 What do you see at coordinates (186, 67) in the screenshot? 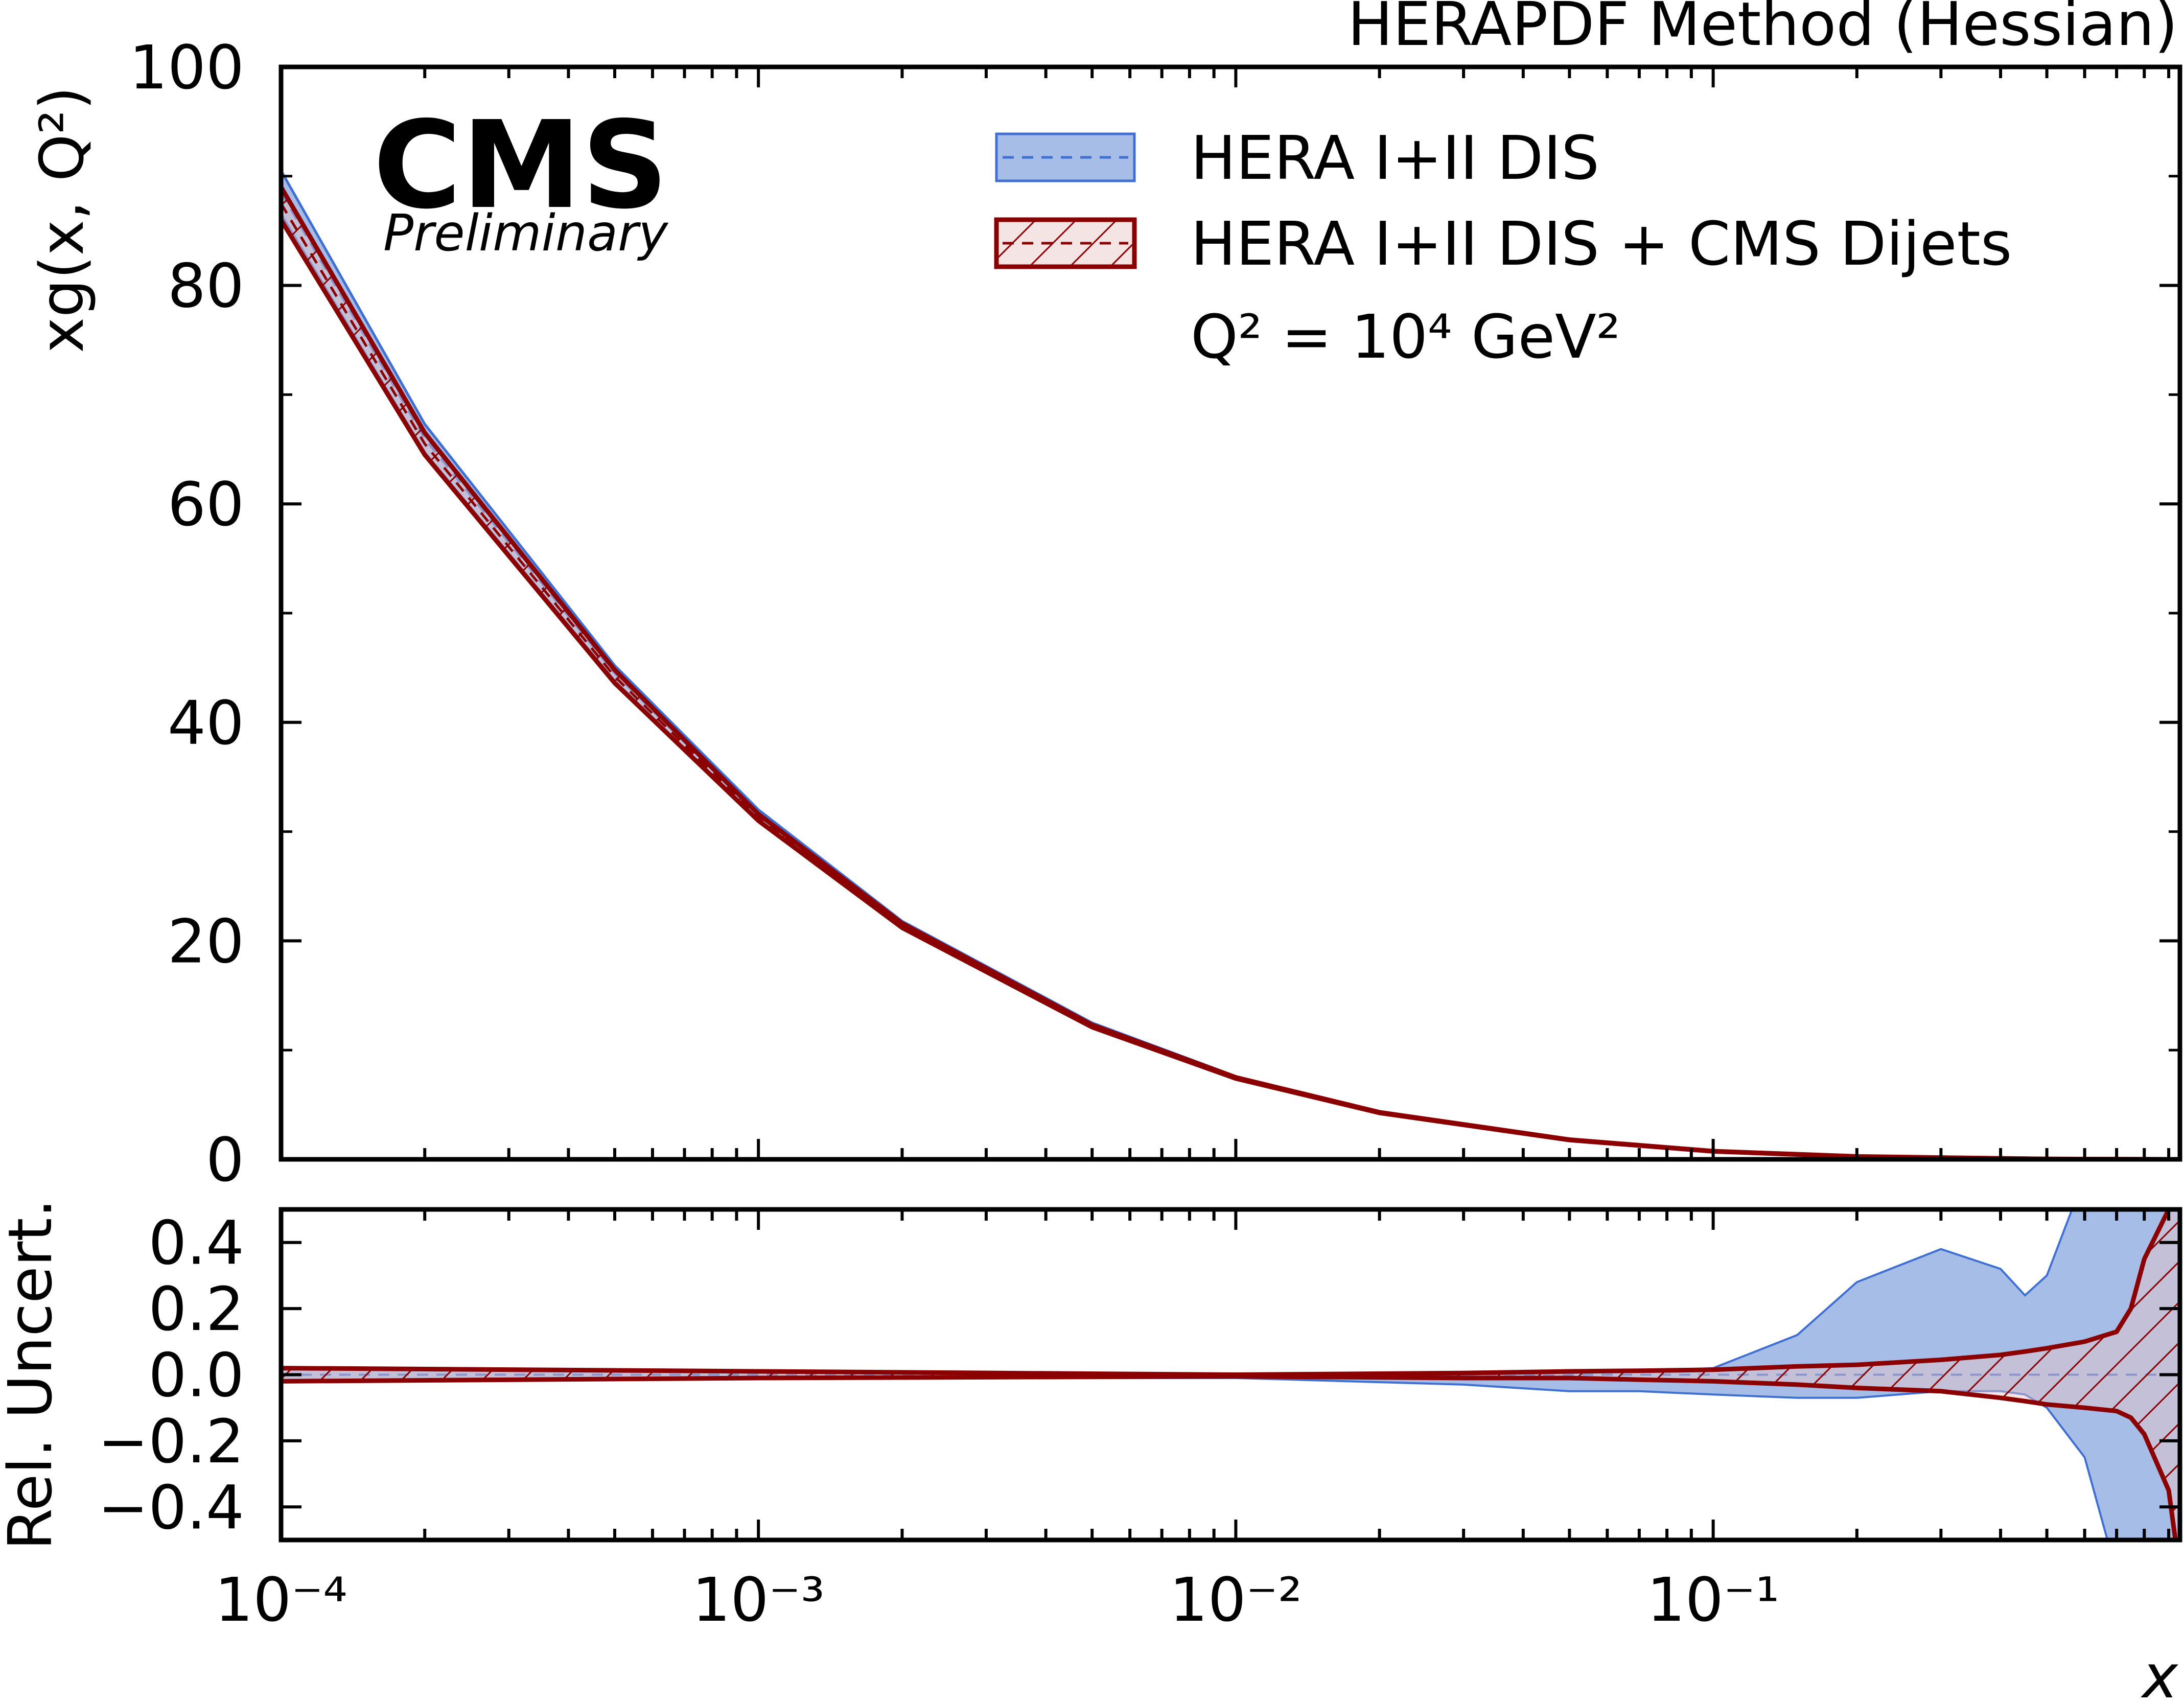
I see `y-tick-label: 100` at bounding box center [186, 67].